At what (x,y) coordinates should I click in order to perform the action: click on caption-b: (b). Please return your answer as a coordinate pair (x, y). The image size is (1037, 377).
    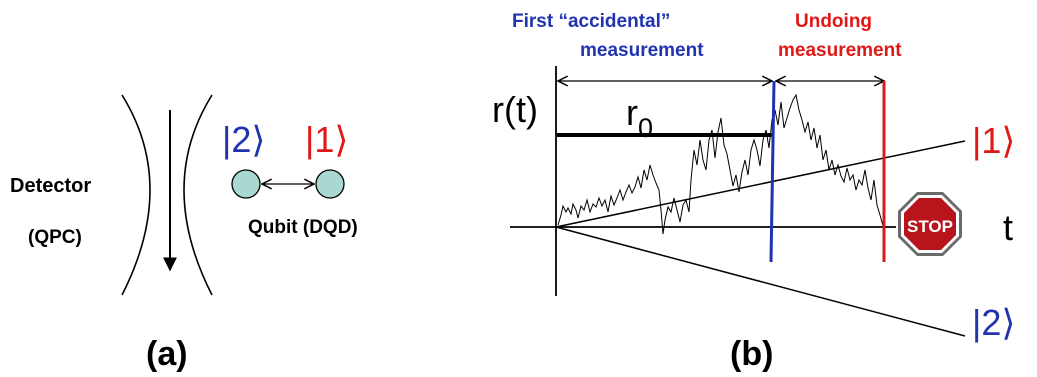
    Looking at the image, I should click on (751, 354).